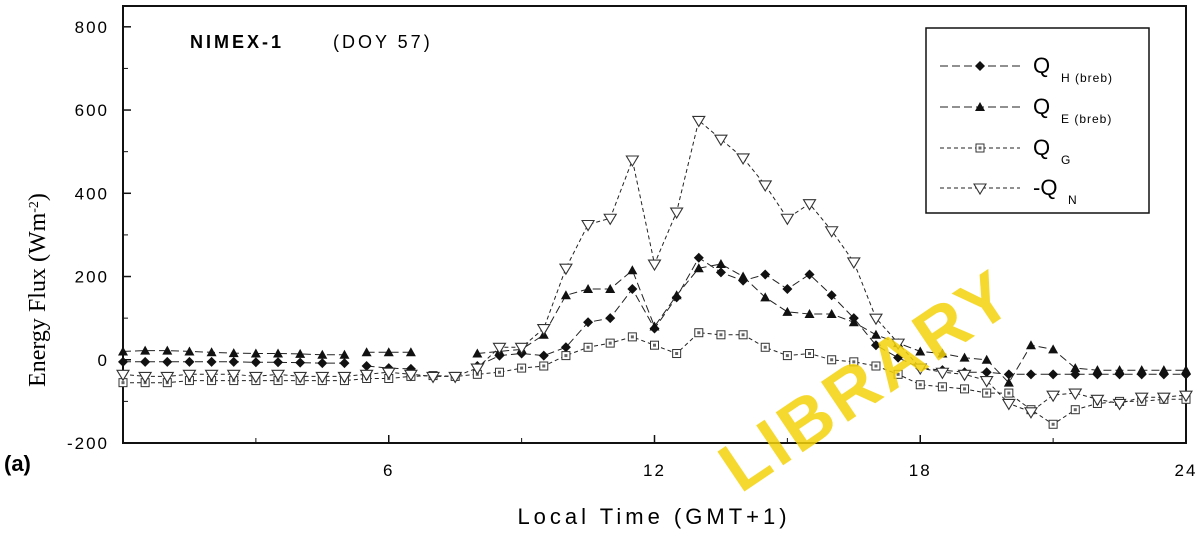  What do you see at coordinates (653, 516) in the screenshot?
I see `x-axis-label: Local Time (GMT+1)` at bounding box center [653, 516].